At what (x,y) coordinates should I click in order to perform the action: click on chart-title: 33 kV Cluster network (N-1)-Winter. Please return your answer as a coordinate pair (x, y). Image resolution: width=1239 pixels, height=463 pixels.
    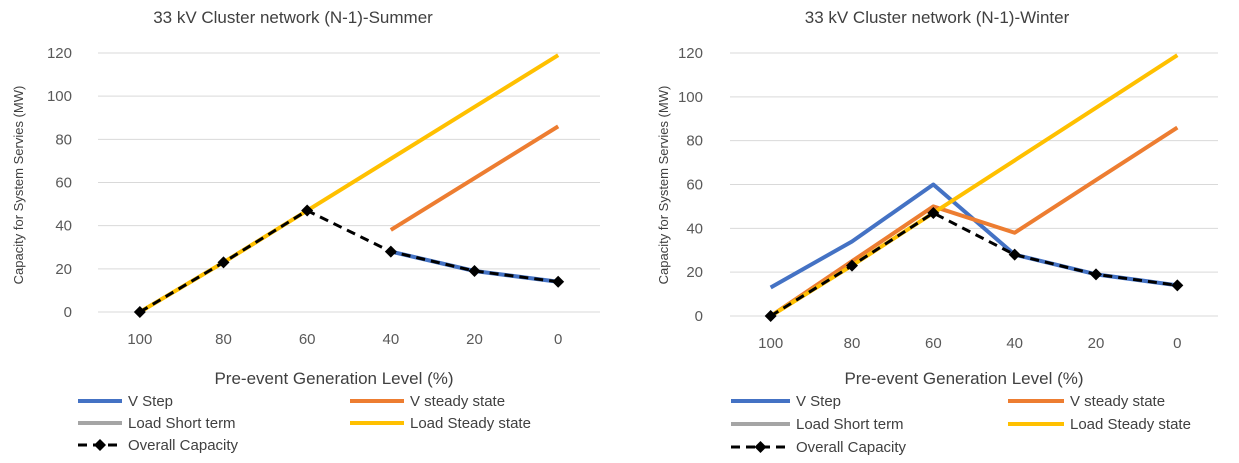
    Looking at the image, I should click on (937, 17).